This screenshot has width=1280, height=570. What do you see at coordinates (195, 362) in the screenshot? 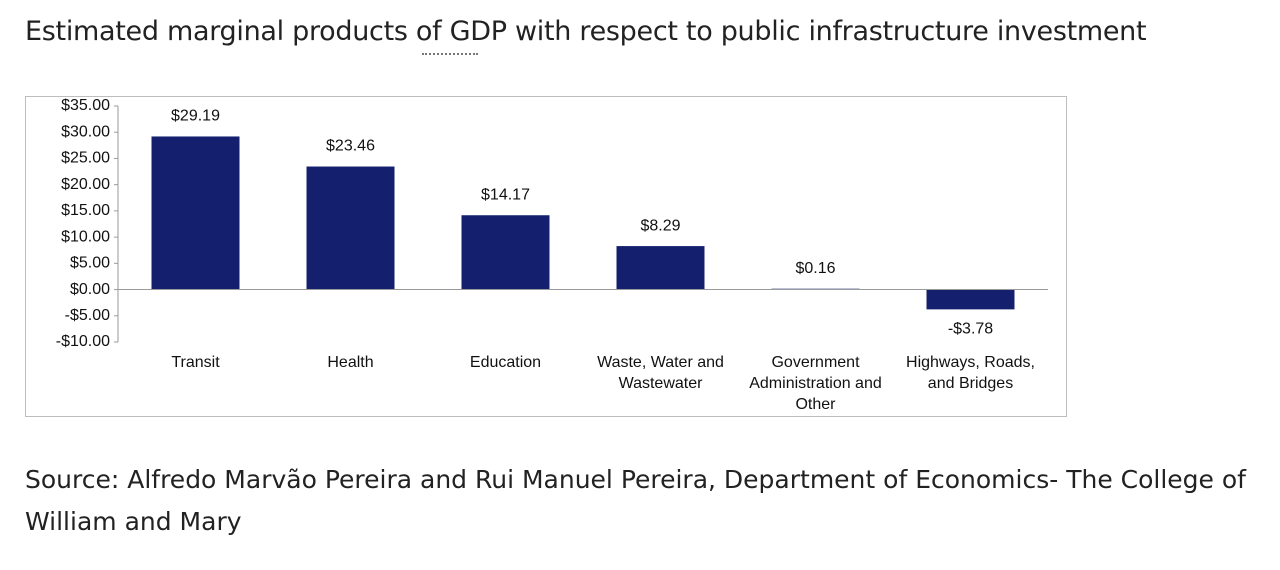
I see `x-tick-label: Transit` at bounding box center [195, 362].